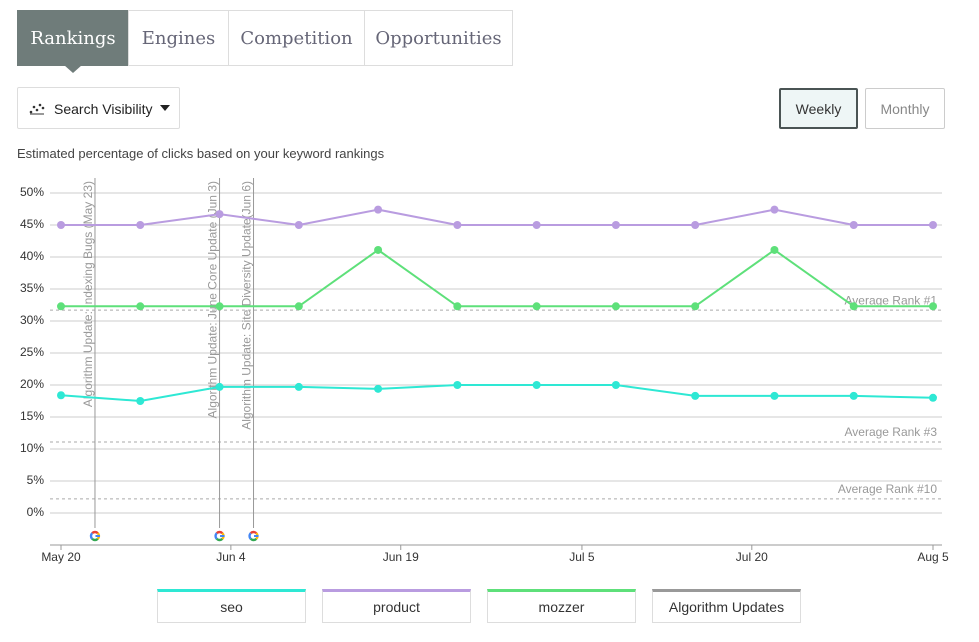  What do you see at coordinates (32, 320) in the screenshot?
I see `y-tick-label: 30%` at bounding box center [32, 320].